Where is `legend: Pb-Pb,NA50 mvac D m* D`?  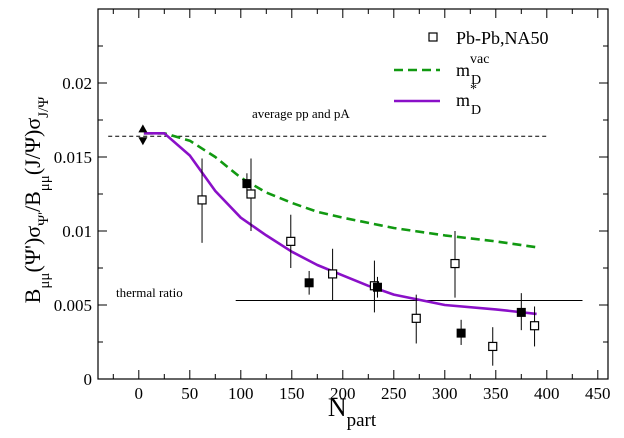
legend: Pb-Pb,NA50 mvac D m* D is located at coordinates (471, 73).